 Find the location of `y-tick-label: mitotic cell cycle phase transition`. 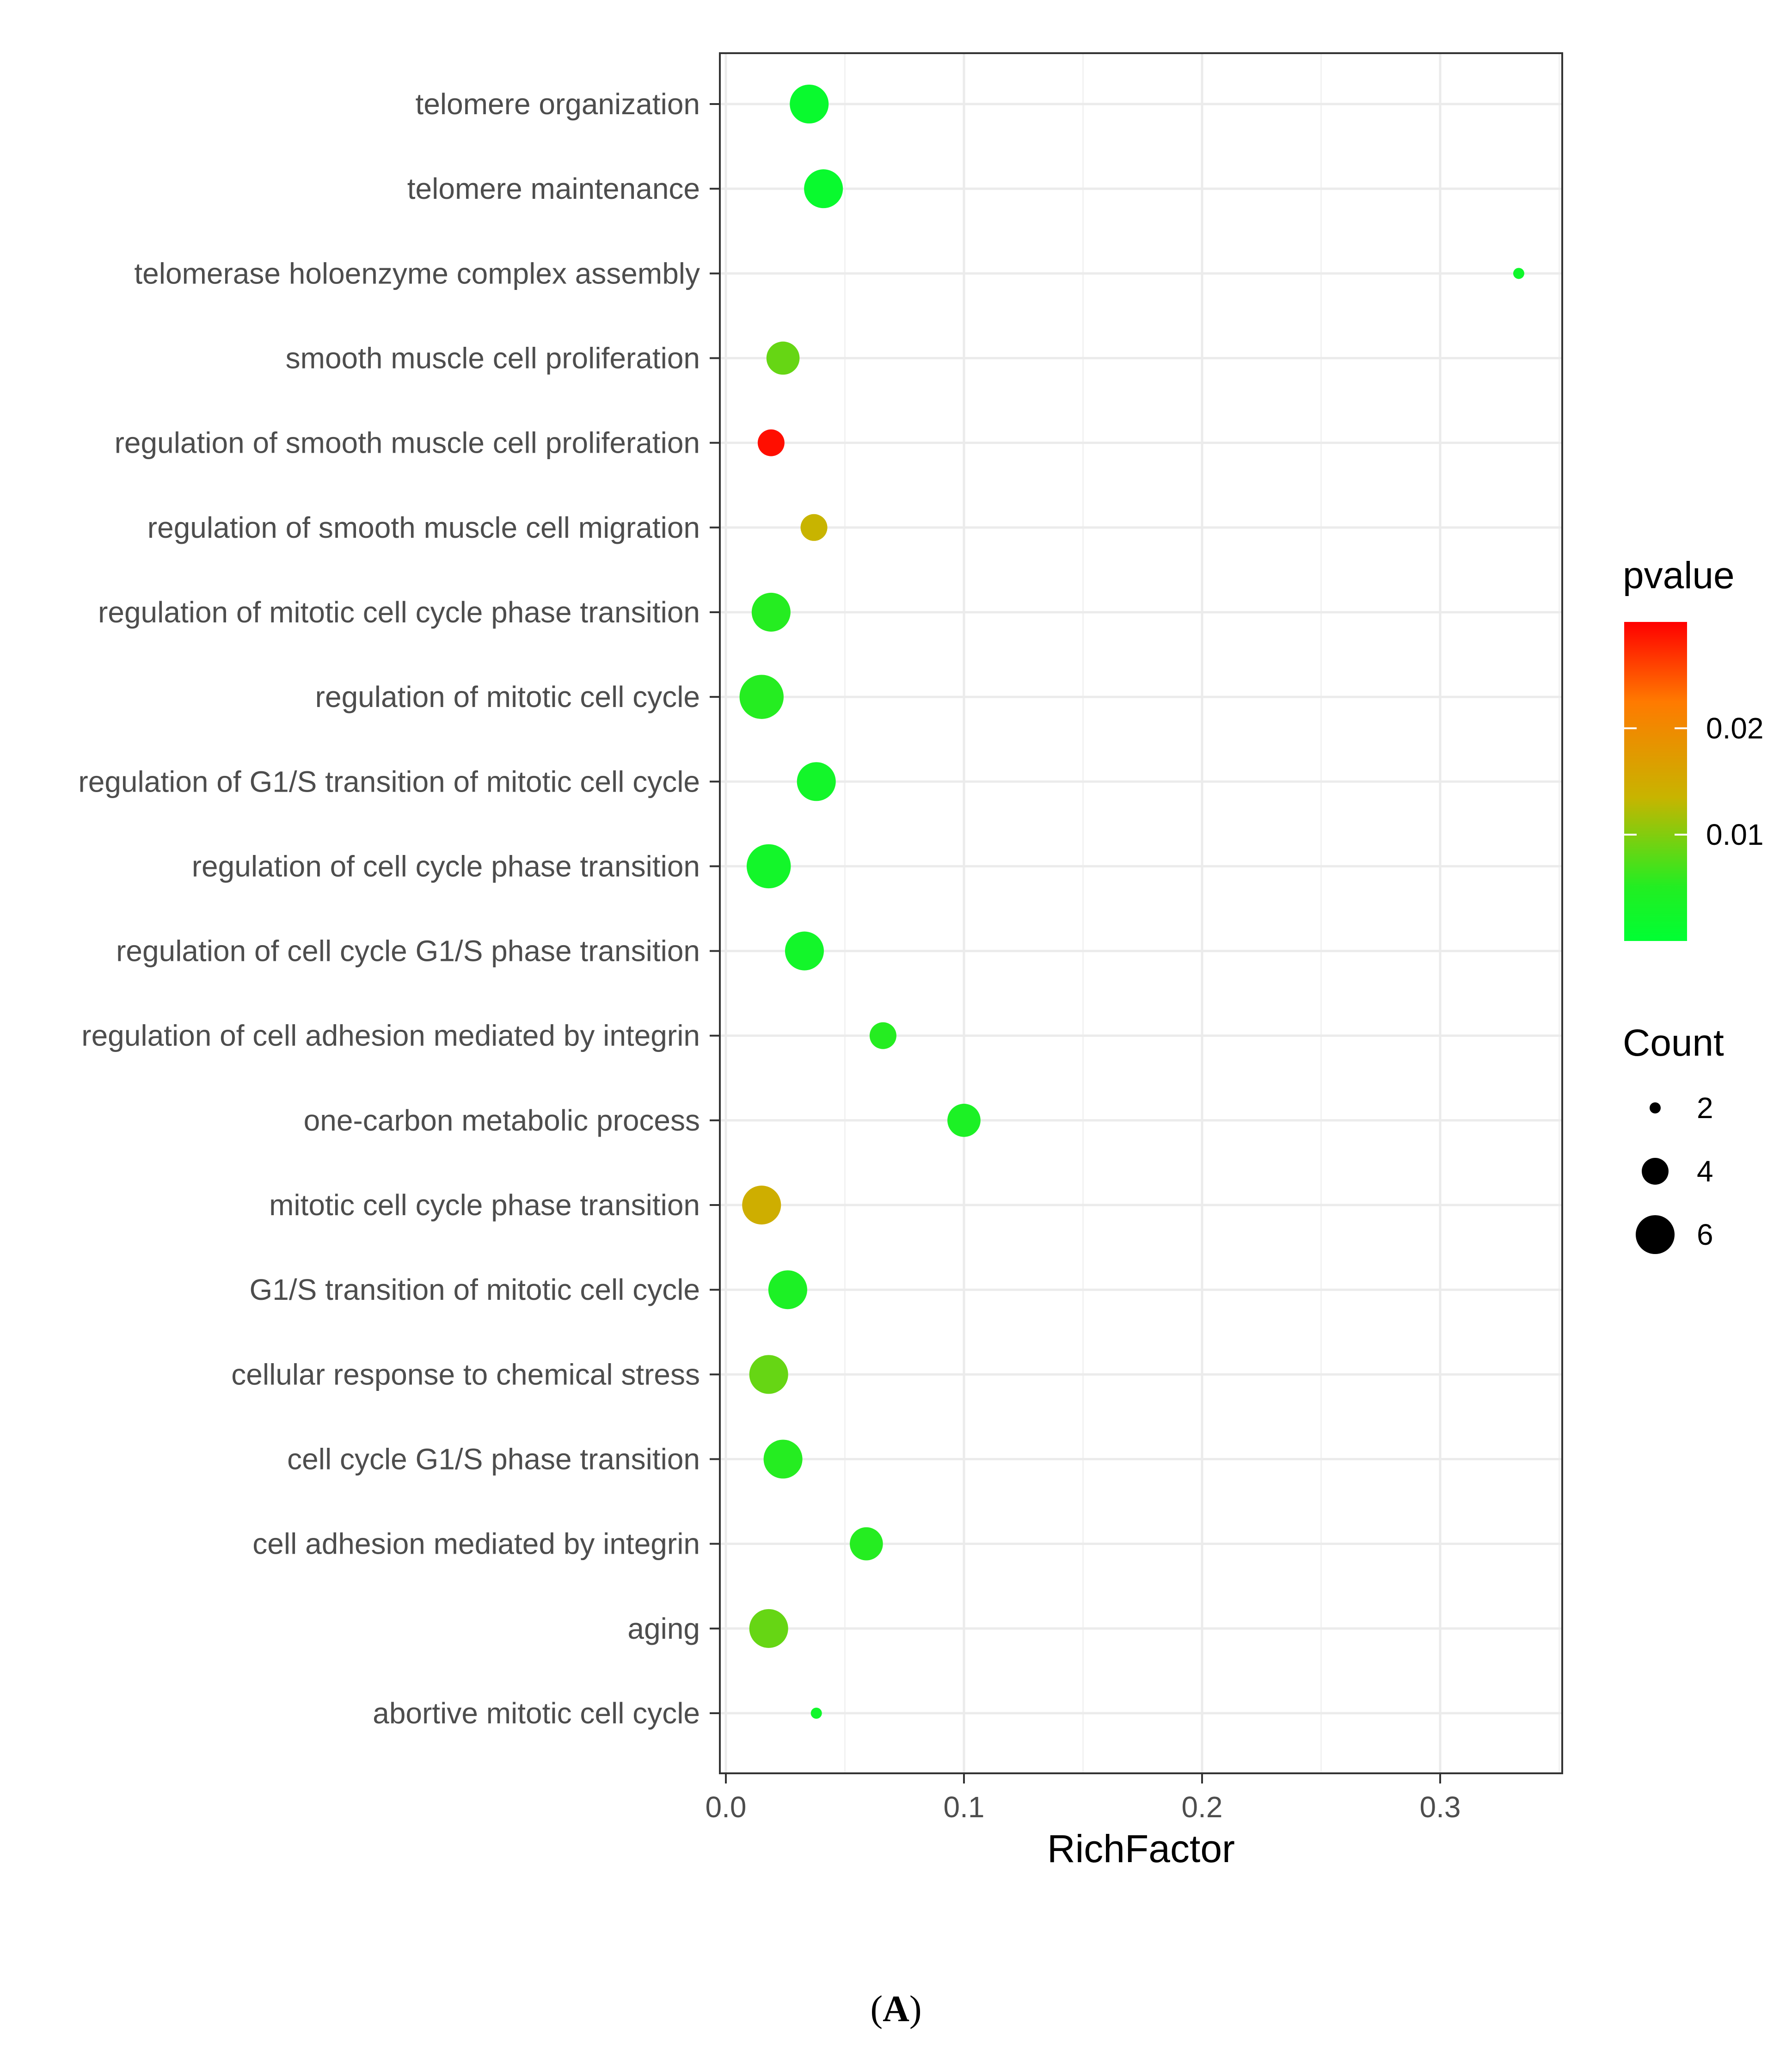

y-tick-label: mitotic cell cycle phase transition is located at coordinates (484, 1205).